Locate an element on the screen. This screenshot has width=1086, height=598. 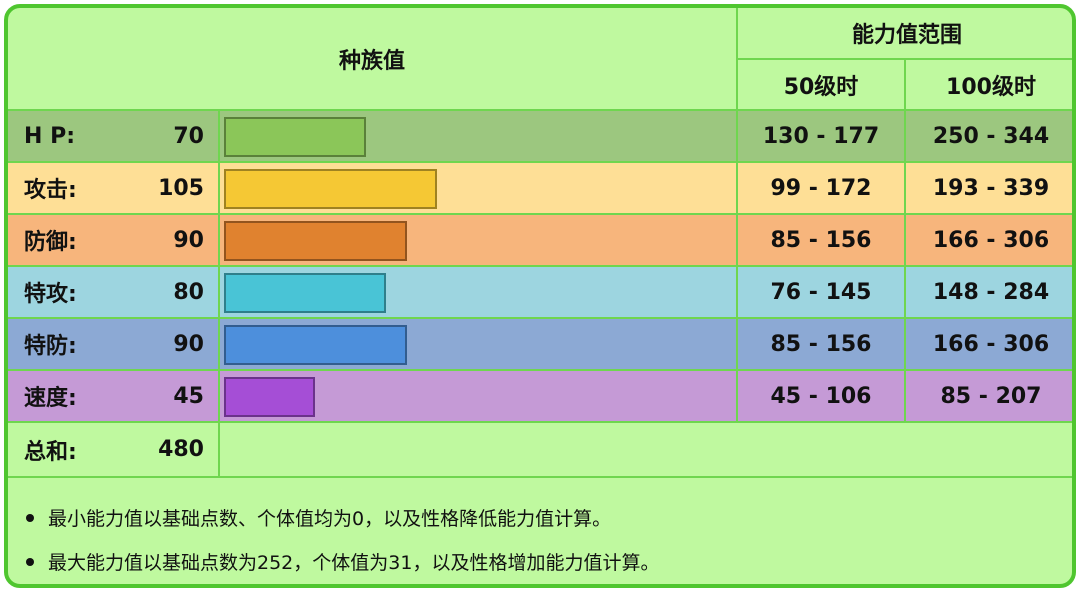
stat-label-cell: 攻击: 105 is located at coordinates (114, 189).